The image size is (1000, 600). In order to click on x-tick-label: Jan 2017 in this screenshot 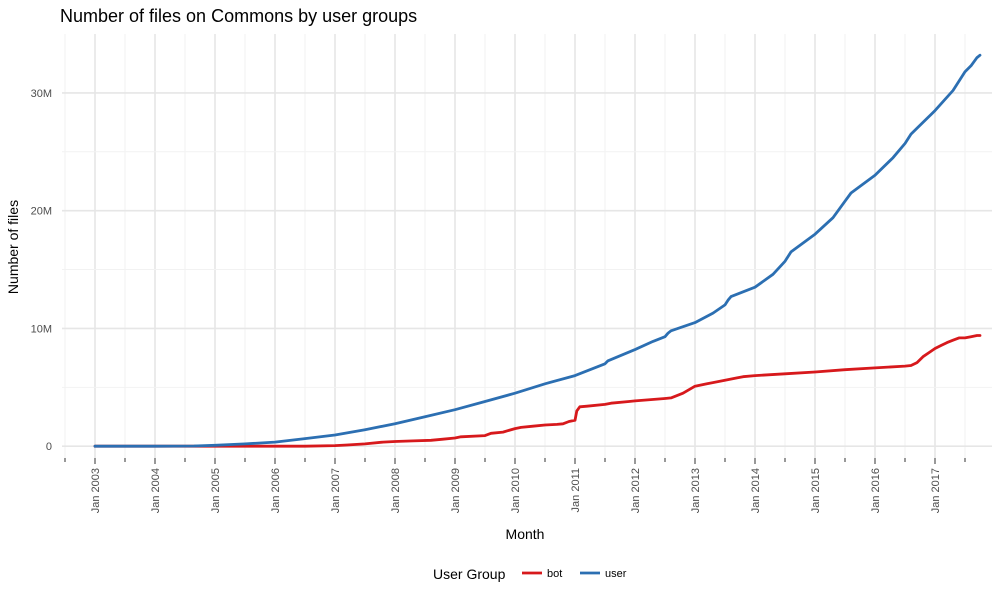, I will do `click(936, 490)`.